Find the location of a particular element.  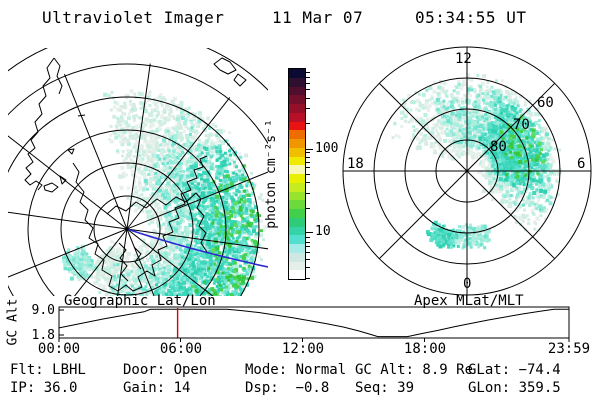

pole-marker is located at coordinates (127, 229).